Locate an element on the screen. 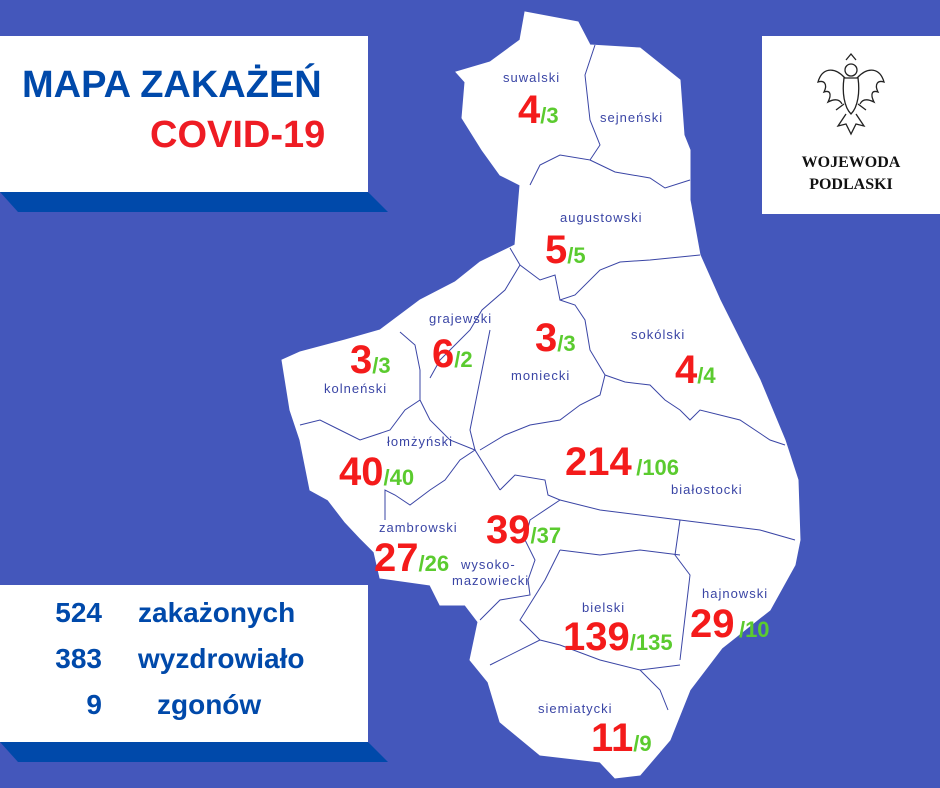  recovered: /9 is located at coordinates (642, 743).